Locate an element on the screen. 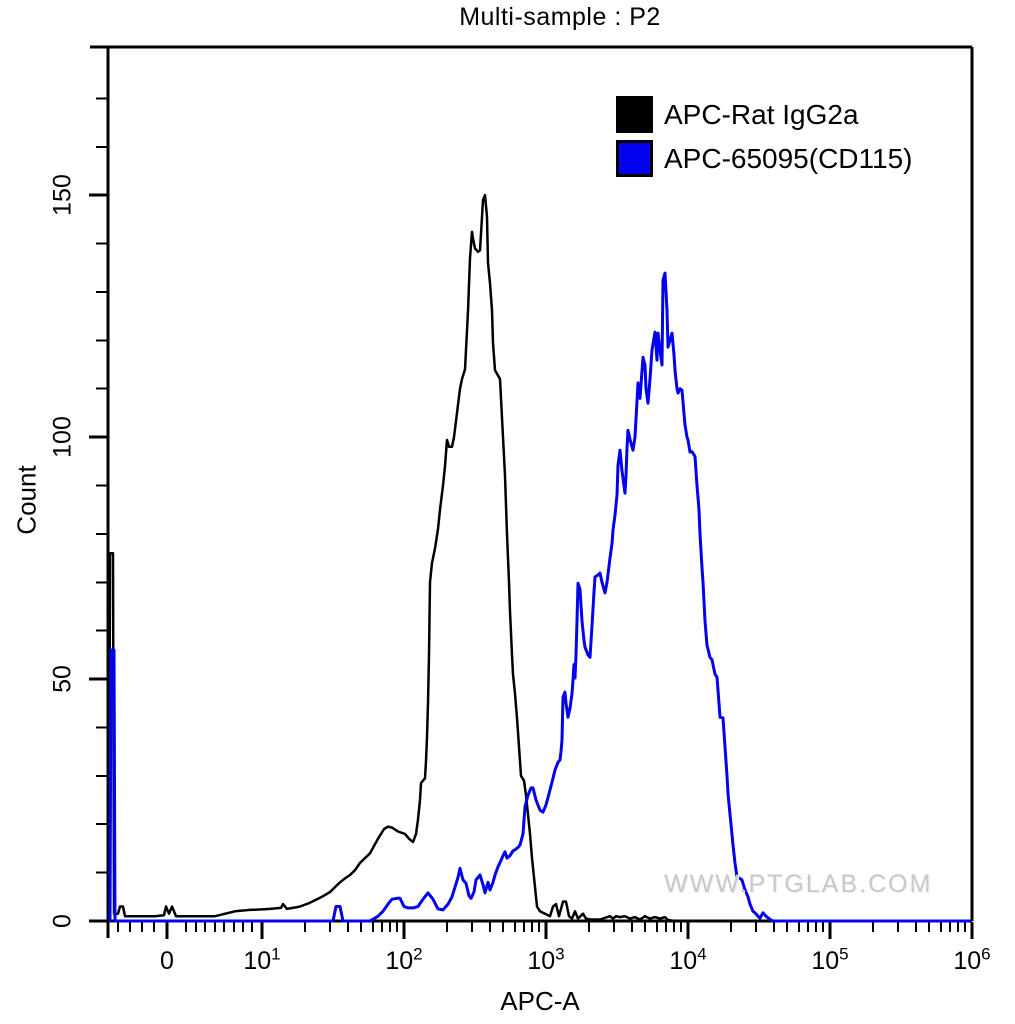 The image size is (1015, 1024). plot-title: Multi-sample : P2 is located at coordinates (560, 17).